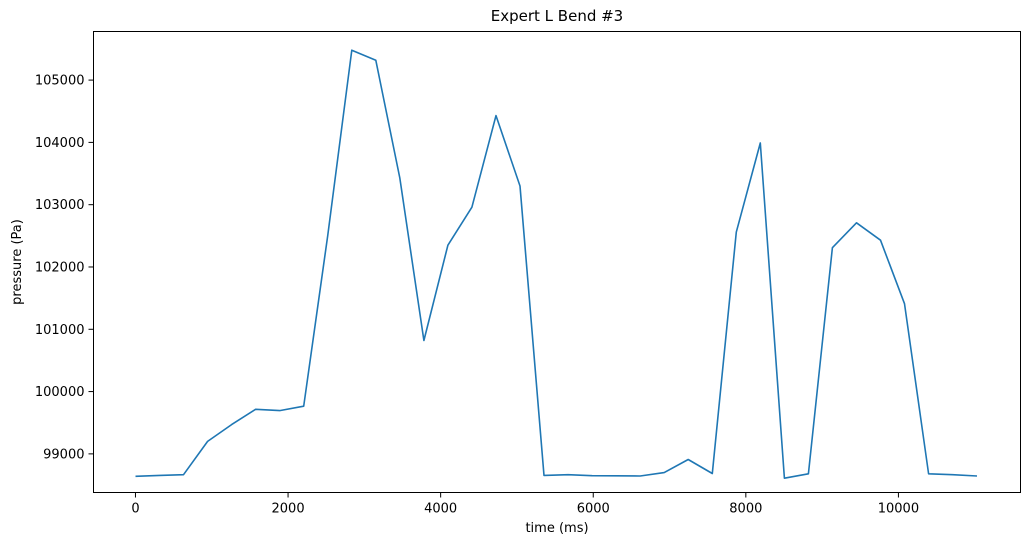 This screenshot has width=1032, height=545. I want to click on x-tick-label: 8000, so click(745, 509).